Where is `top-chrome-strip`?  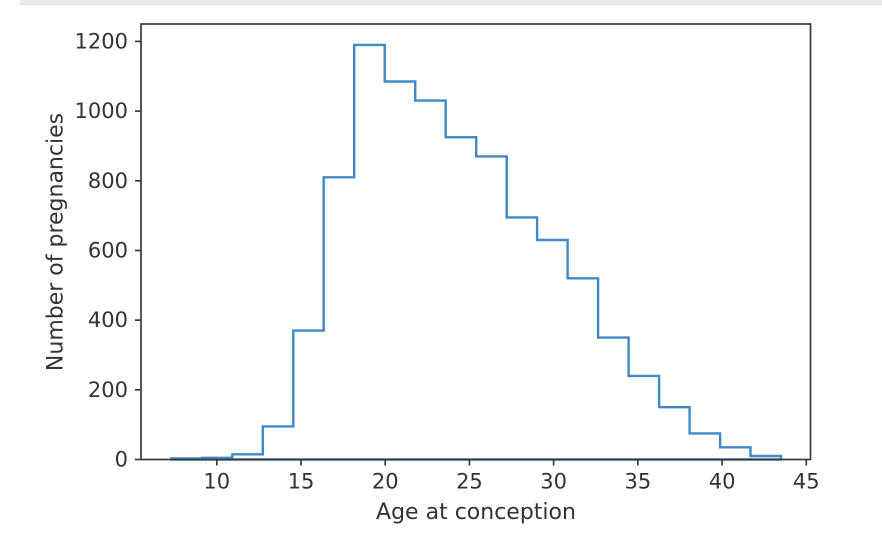 top-chrome-strip is located at coordinates (451, 2).